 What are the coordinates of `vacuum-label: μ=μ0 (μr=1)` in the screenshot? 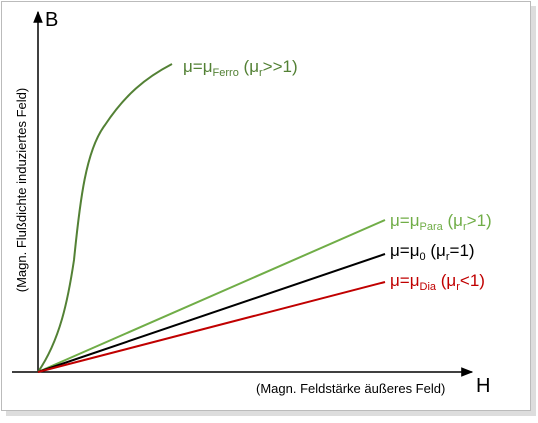 It's located at (432, 252).